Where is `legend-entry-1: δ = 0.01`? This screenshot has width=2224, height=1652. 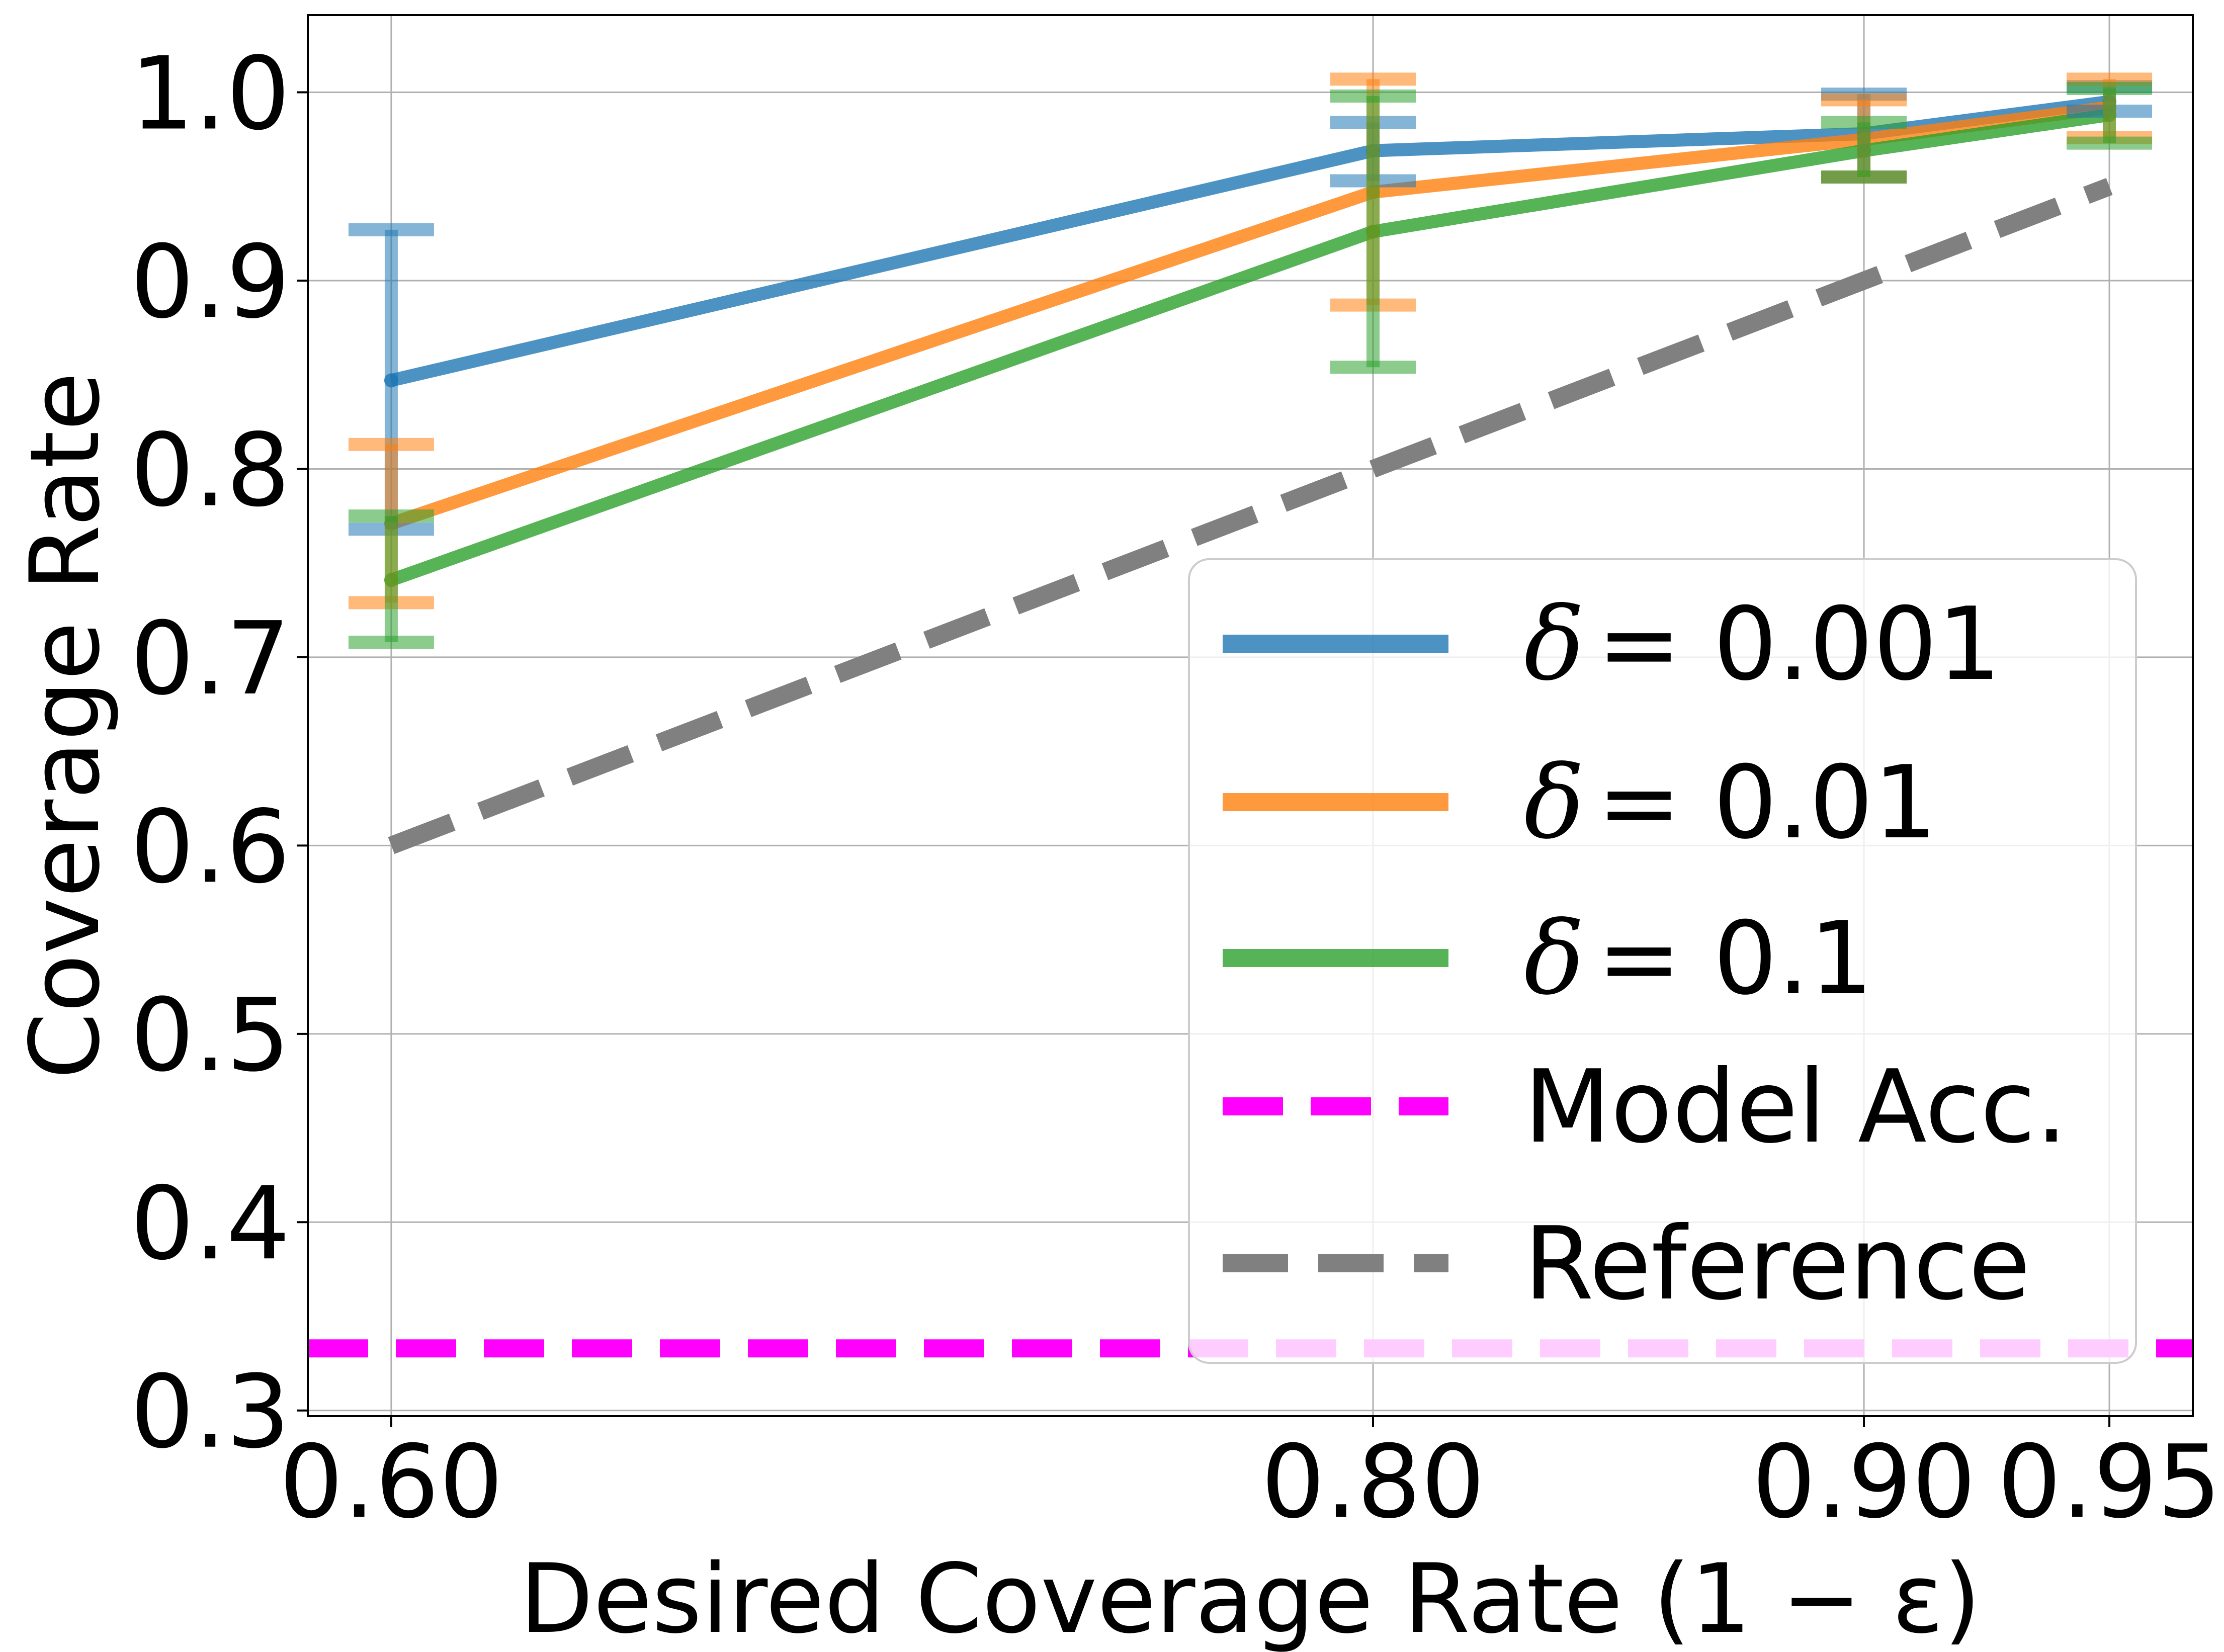 legend-entry-1: δ = 0.01 is located at coordinates (1580, 802).